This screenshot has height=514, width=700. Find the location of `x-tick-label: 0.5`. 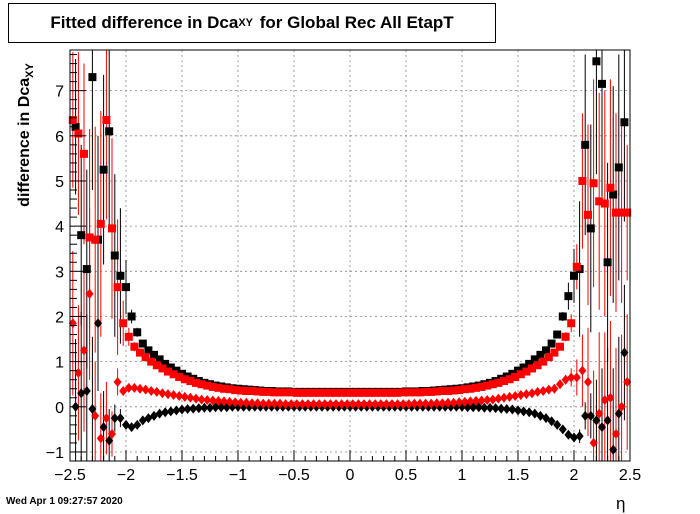

x-tick-label: 0.5 is located at coordinates (406, 475).